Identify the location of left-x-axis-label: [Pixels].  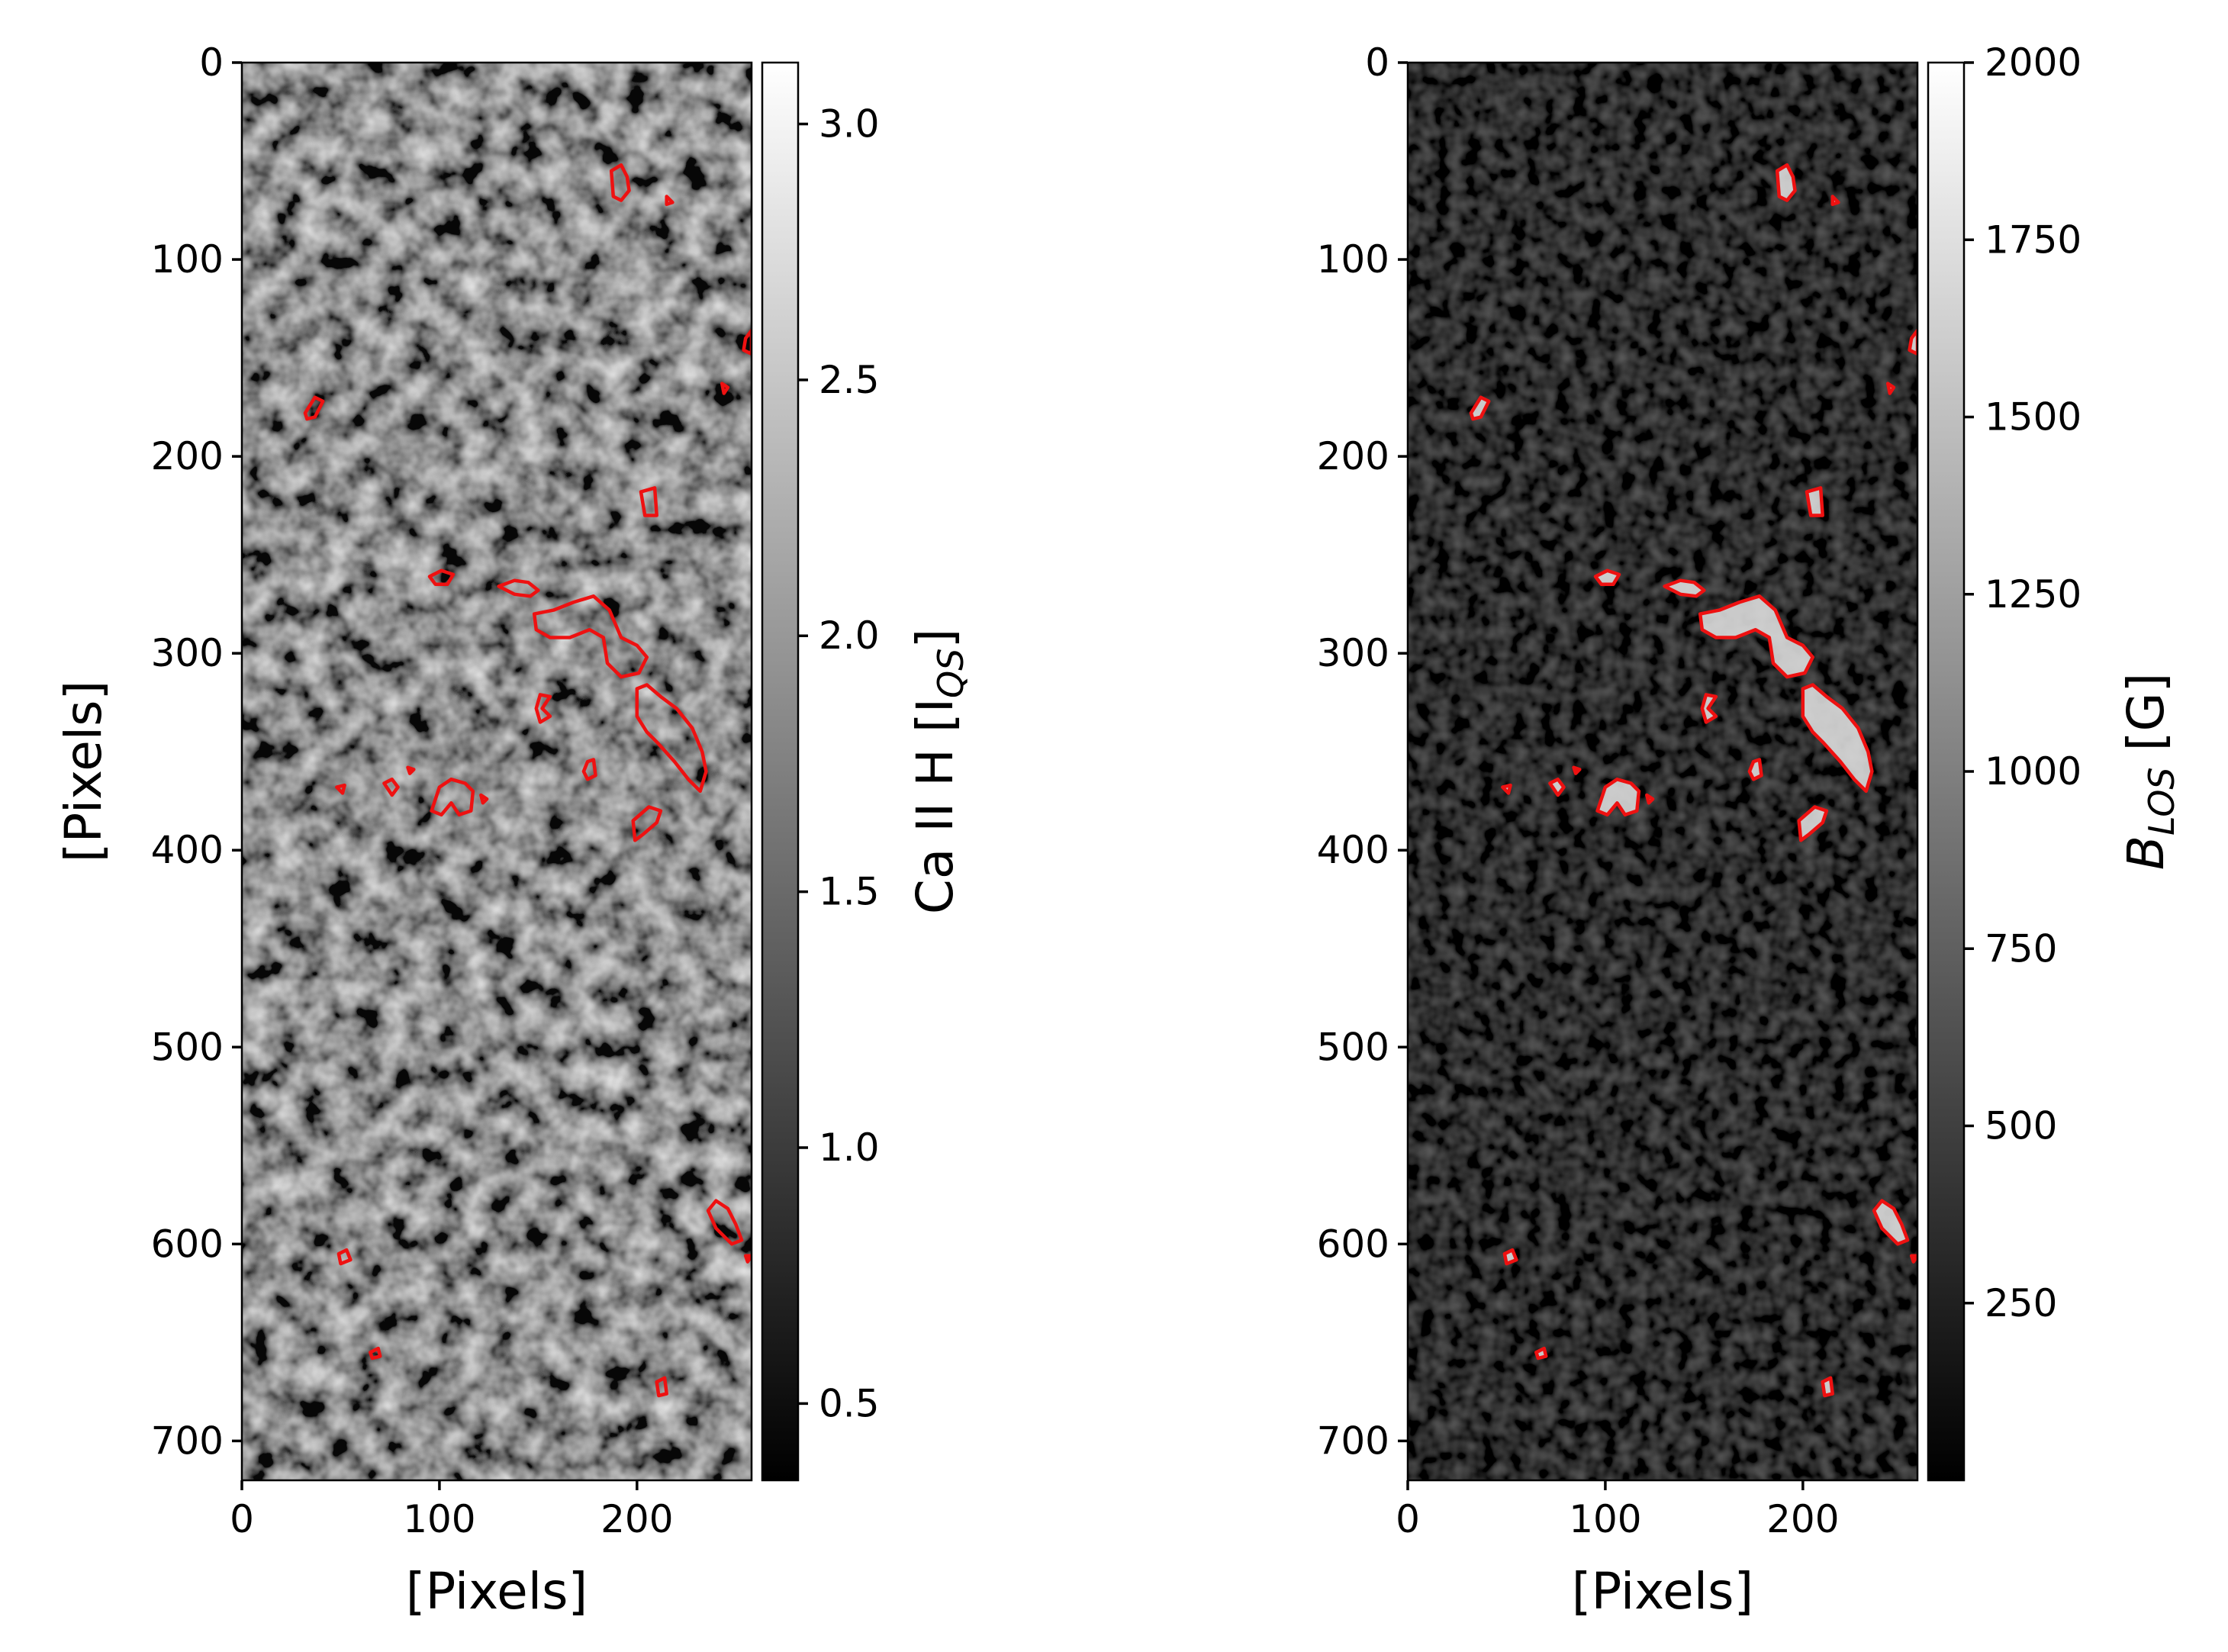
(497, 1591).